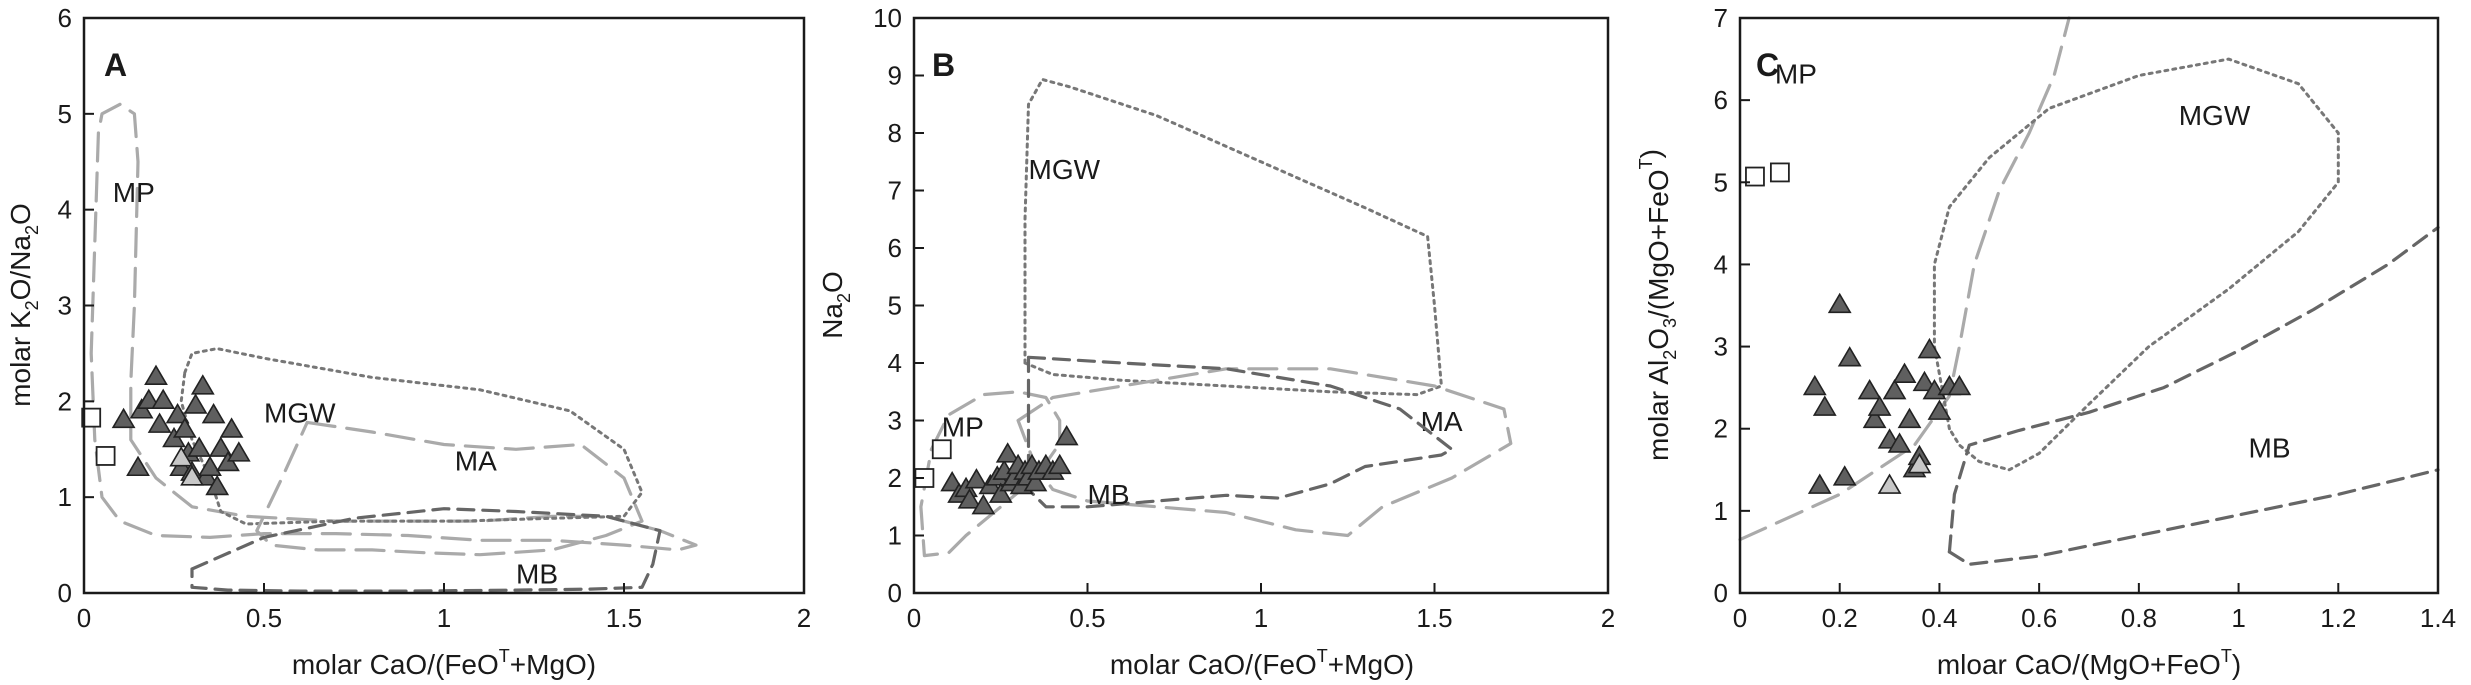  What do you see at coordinates (943, 65) in the screenshot?
I see `panel-b-letter: B` at bounding box center [943, 65].